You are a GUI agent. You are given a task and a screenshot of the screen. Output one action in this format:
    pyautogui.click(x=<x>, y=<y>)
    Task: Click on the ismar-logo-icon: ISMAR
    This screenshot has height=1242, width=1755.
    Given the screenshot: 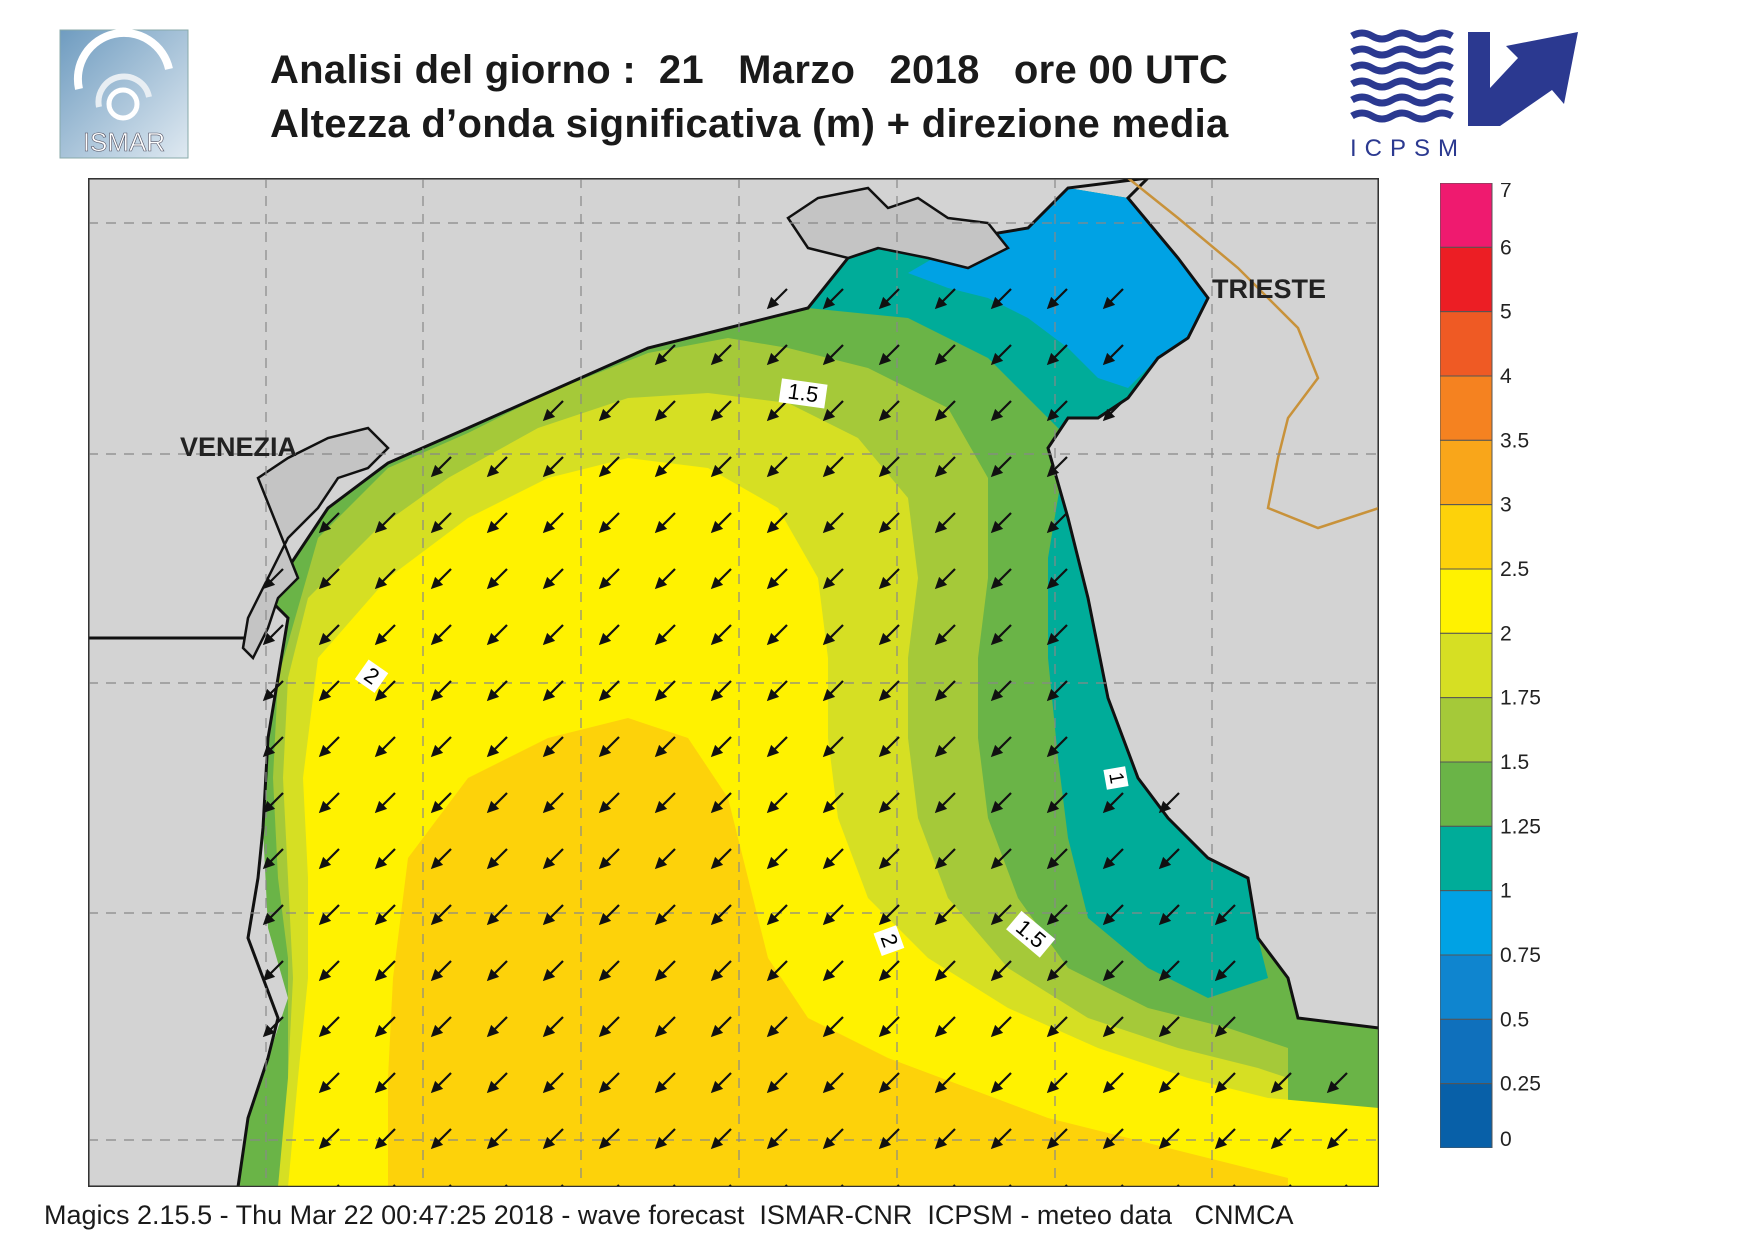 What is the action you would take?
    pyautogui.click(x=124, y=94)
    